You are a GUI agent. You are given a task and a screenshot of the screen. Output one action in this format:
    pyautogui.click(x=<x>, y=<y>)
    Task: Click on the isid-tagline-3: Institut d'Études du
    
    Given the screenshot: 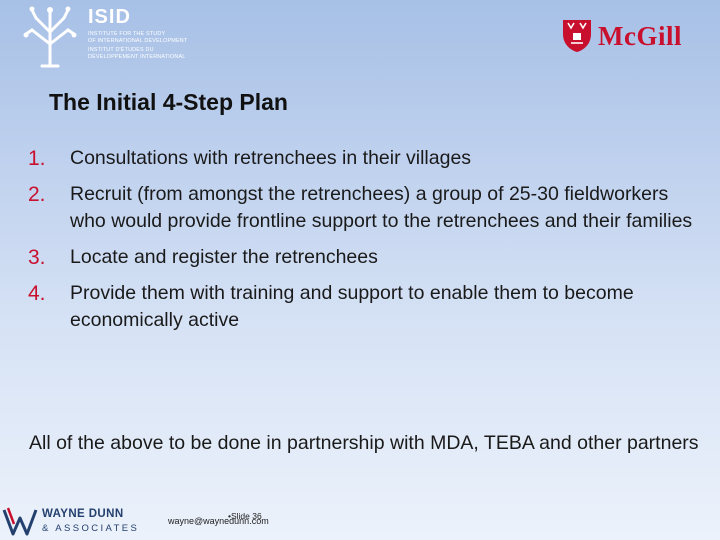 What is the action you would take?
    pyautogui.click(x=121, y=50)
    